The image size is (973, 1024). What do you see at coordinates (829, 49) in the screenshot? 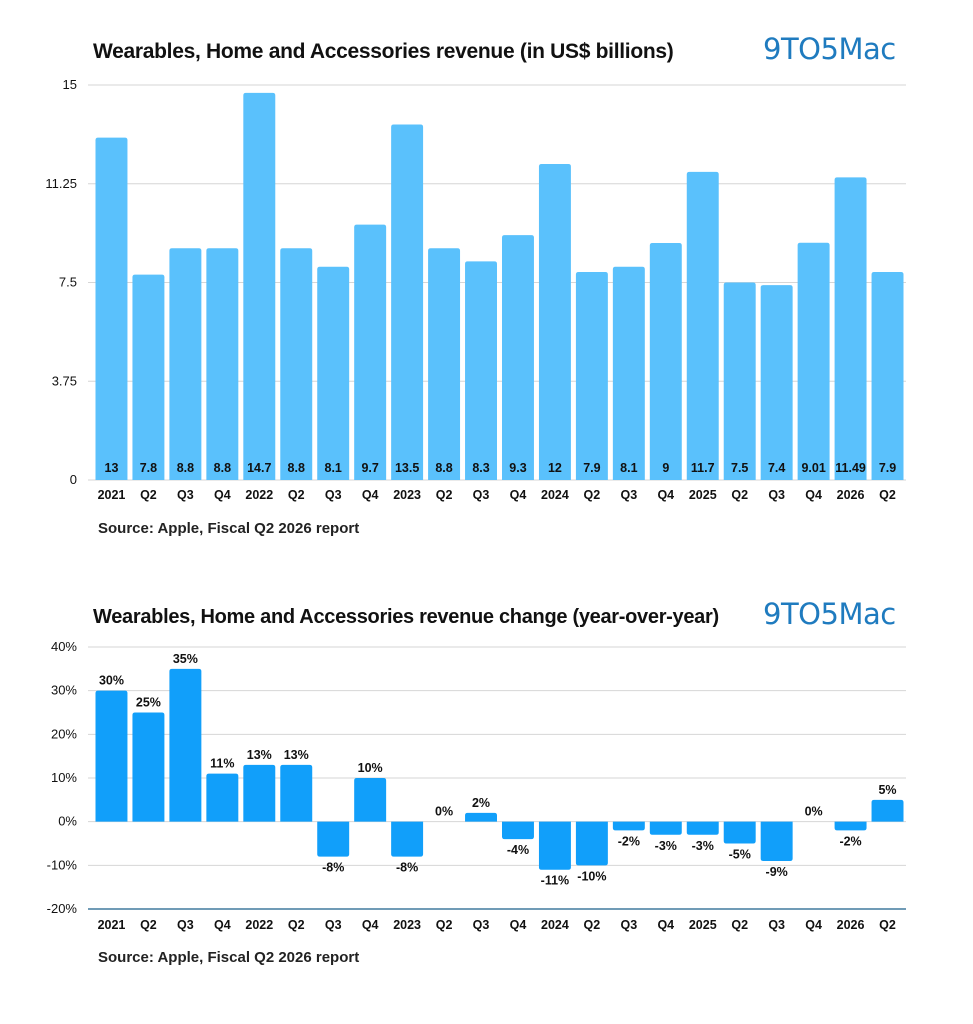
I see `9to5mac-logo: 9TO5Mac` at bounding box center [829, 49].